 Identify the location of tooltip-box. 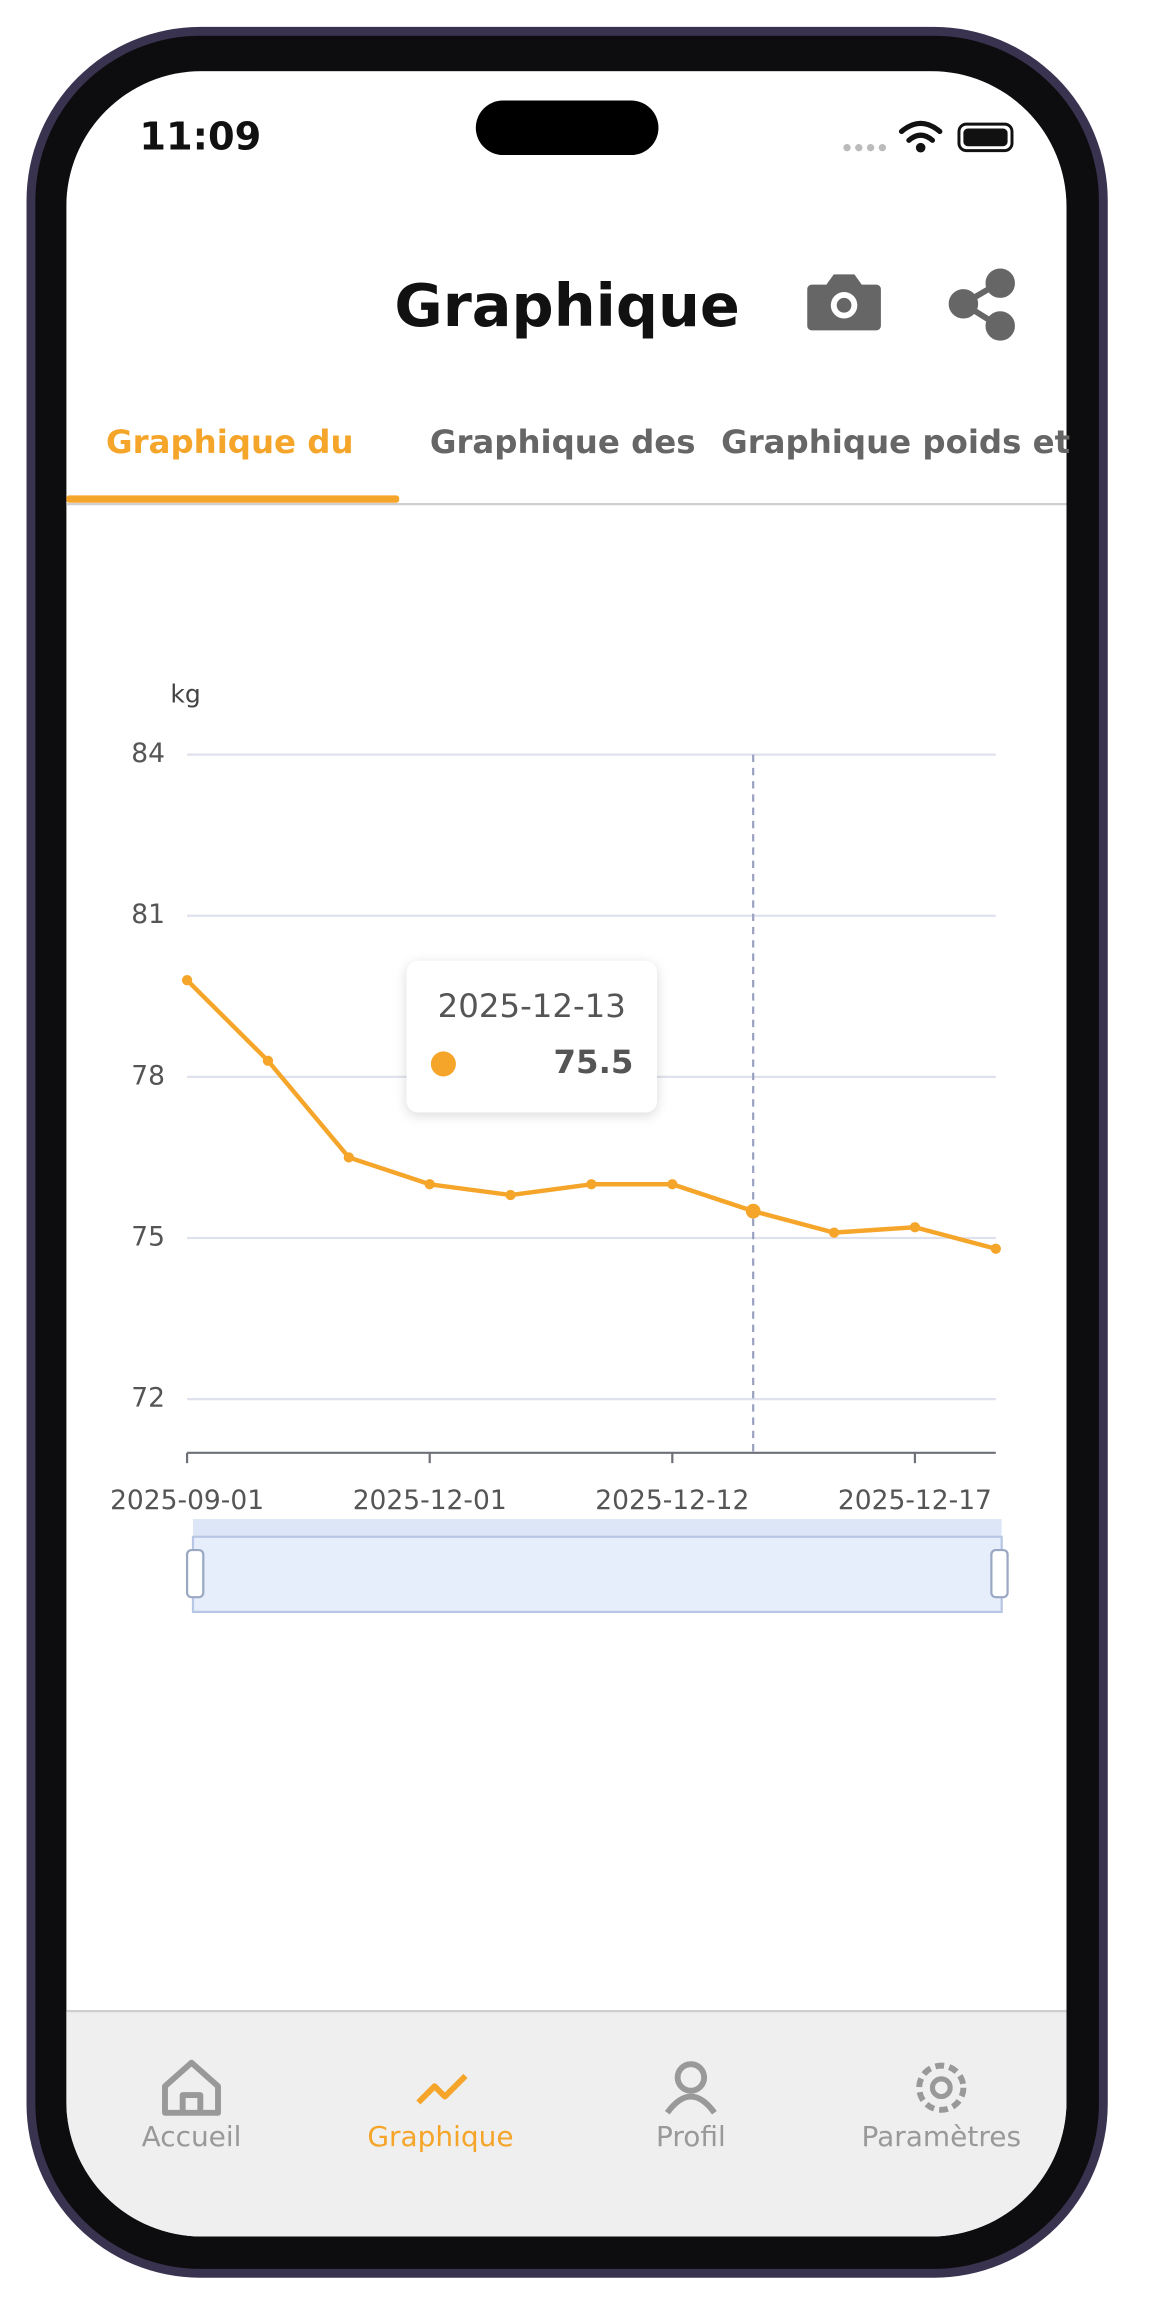
(531, 1036).